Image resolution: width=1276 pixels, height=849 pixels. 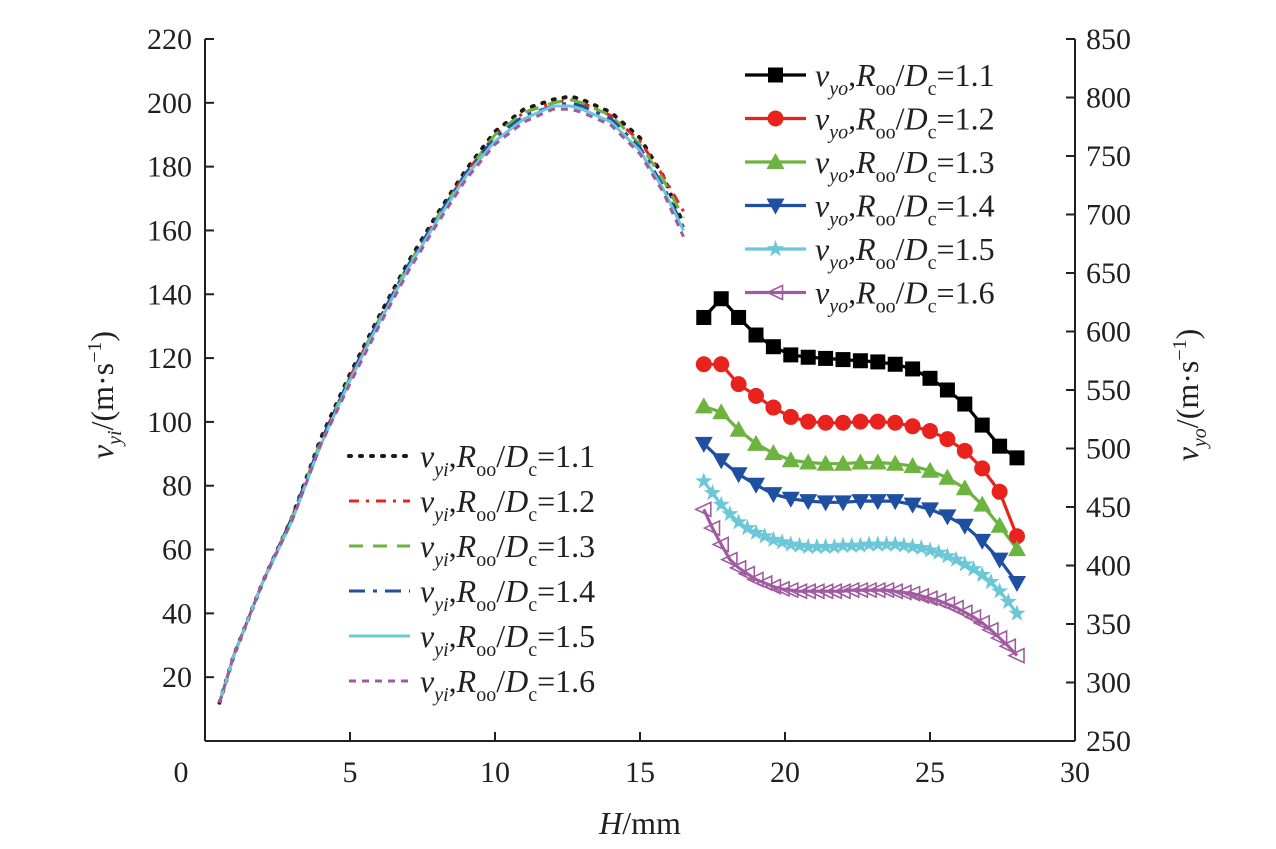 I want to click on y-left-tick-label: 100, so click(x=169, y=422).